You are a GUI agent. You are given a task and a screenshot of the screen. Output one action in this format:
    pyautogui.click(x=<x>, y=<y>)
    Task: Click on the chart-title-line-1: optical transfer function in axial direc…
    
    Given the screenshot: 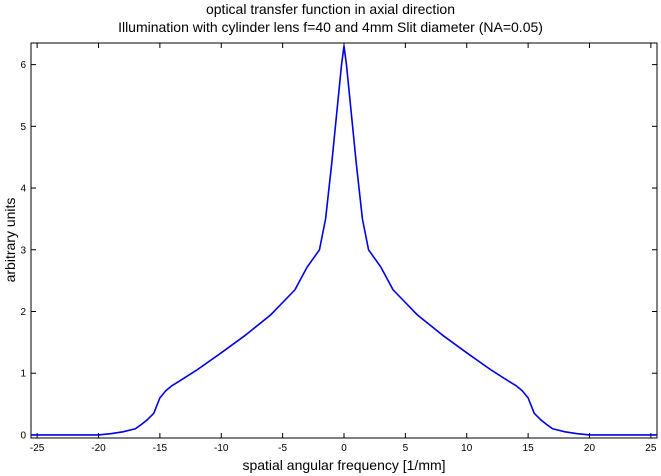 What is the action you would take?
    pyautogui.click(x=330, y=9)
    